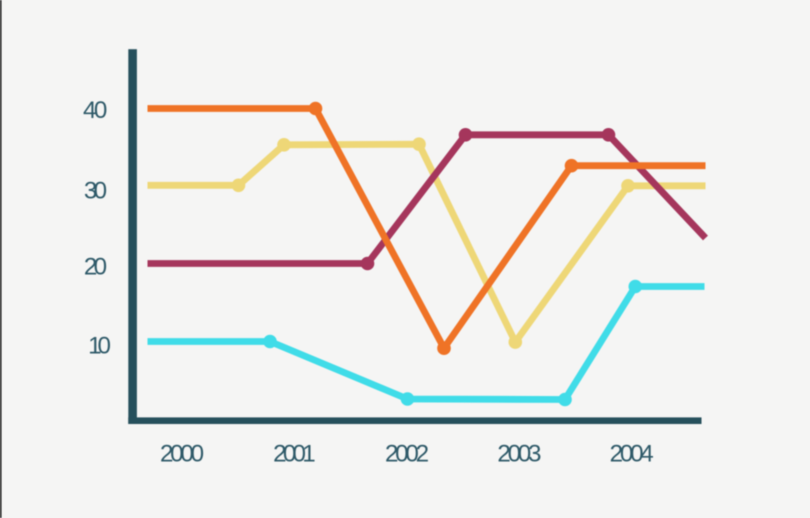 The width and height of the screenshot is (810, 518). Describe the element at coordinates (632, 453) in the screenshot. I see `svg-text: 2004` at that location.